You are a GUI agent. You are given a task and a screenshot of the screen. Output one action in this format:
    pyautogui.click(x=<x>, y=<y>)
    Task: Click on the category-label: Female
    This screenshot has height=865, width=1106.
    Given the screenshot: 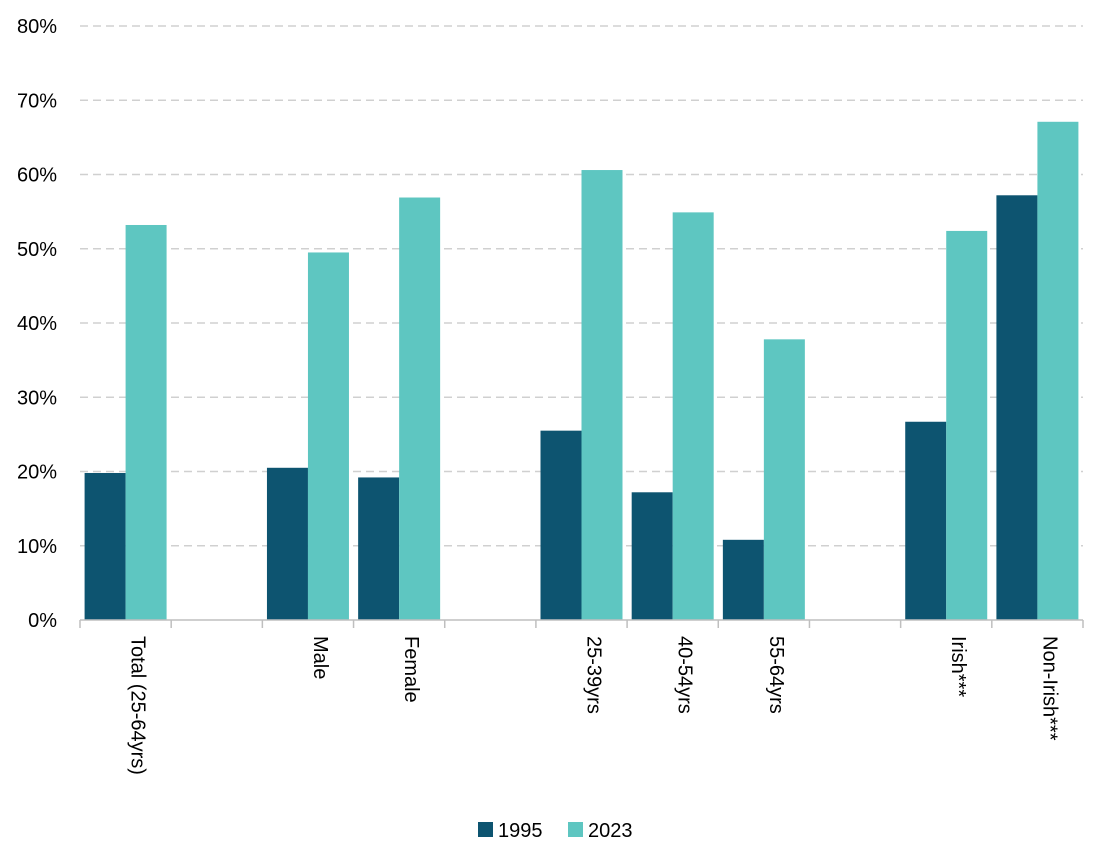 What is the action you would take?
    pyautogui.click(x=411, y=669)
    